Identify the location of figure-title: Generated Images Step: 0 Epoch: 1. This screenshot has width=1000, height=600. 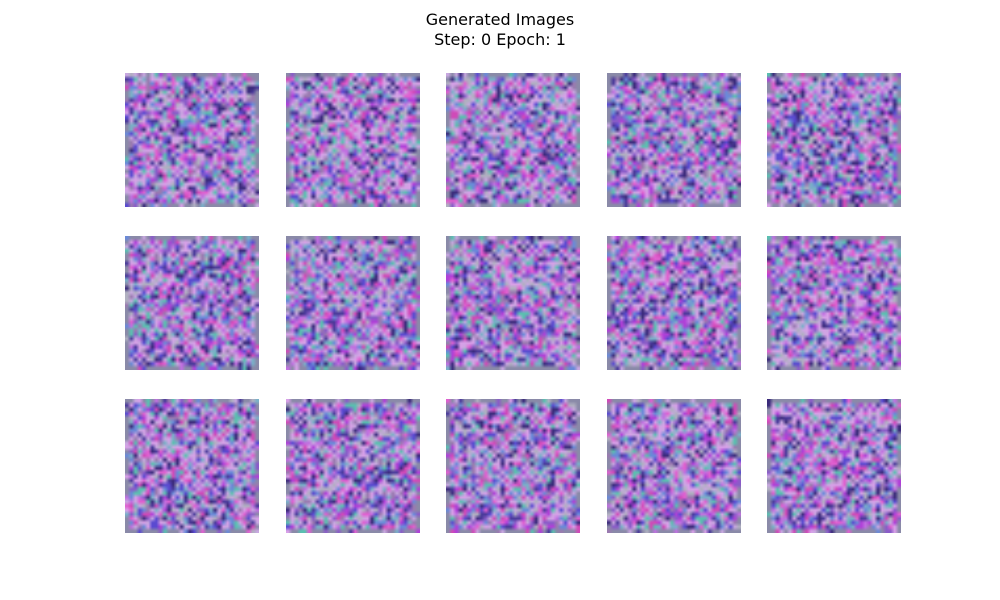
(500, 30).